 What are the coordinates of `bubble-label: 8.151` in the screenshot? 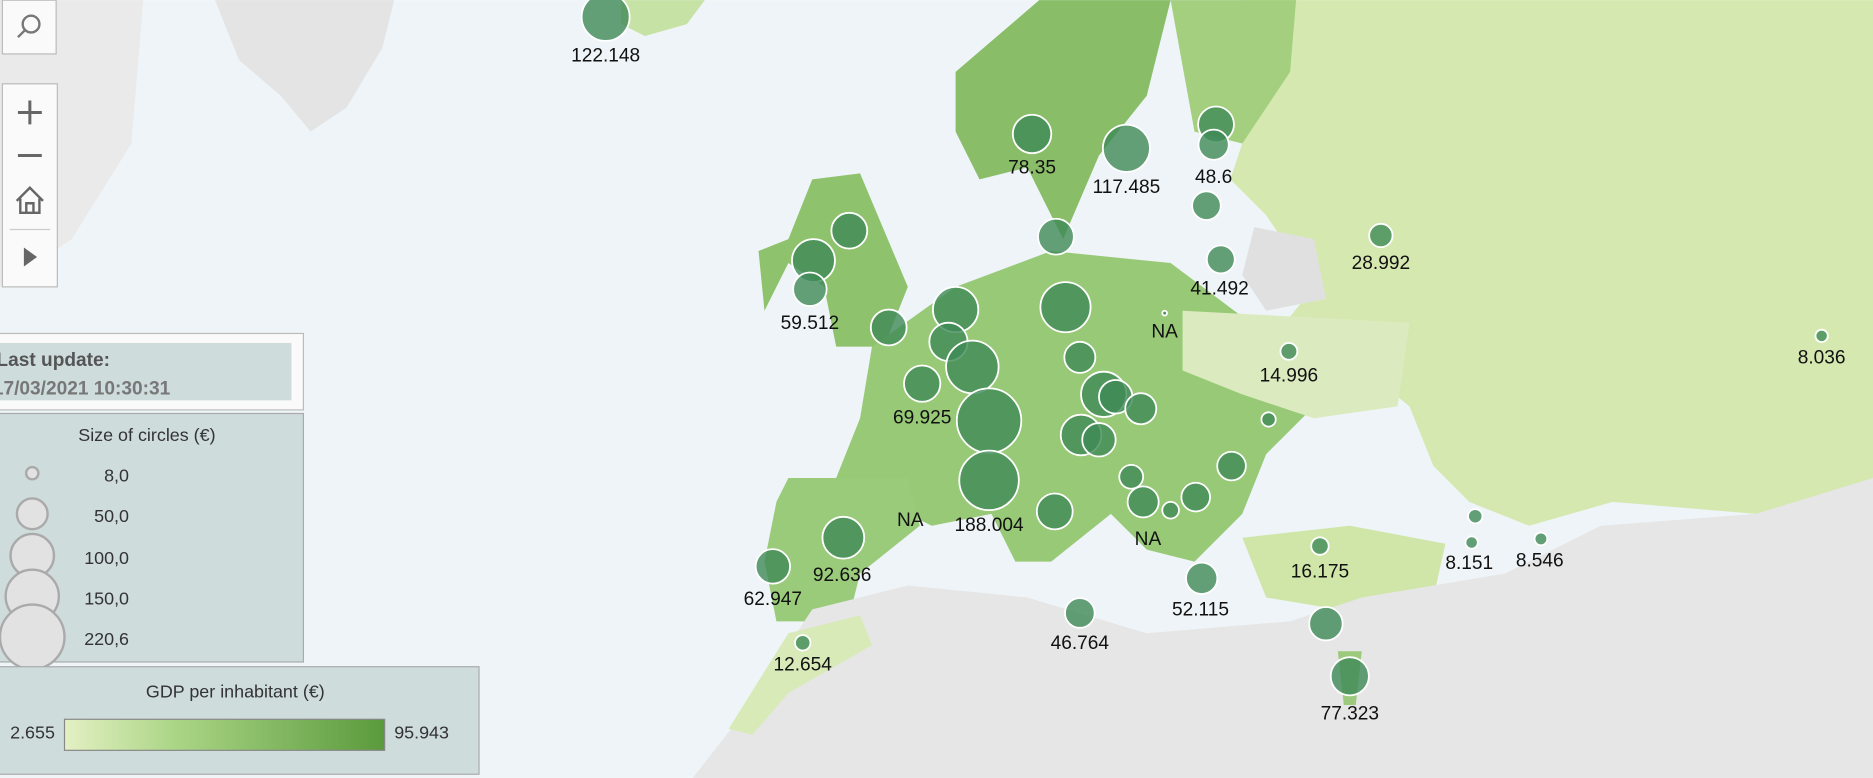 It's located at (1469, 563).